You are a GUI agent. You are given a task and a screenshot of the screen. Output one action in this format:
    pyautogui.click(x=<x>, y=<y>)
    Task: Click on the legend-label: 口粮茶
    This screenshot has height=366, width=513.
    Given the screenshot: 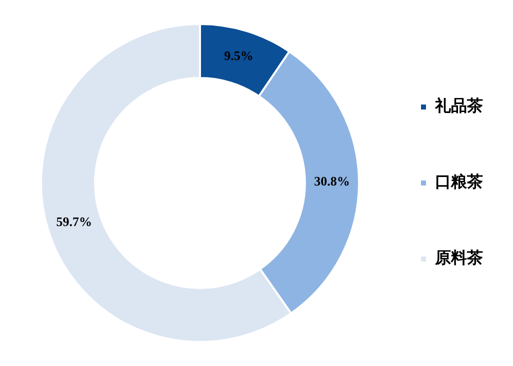 What is the action you would take?
    pyautogui.click(x=459, y=182)
    